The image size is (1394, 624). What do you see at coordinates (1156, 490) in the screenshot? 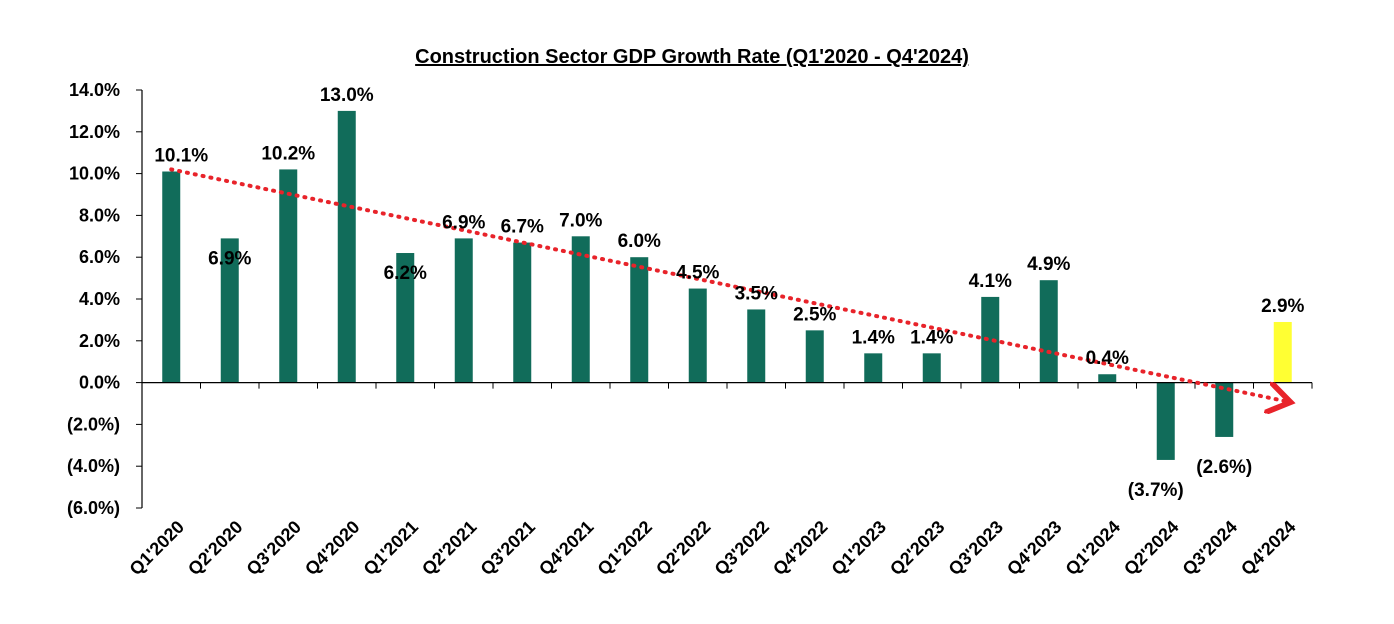
I see `data-label: (3.7%)` at bounding box center [1156, 490].